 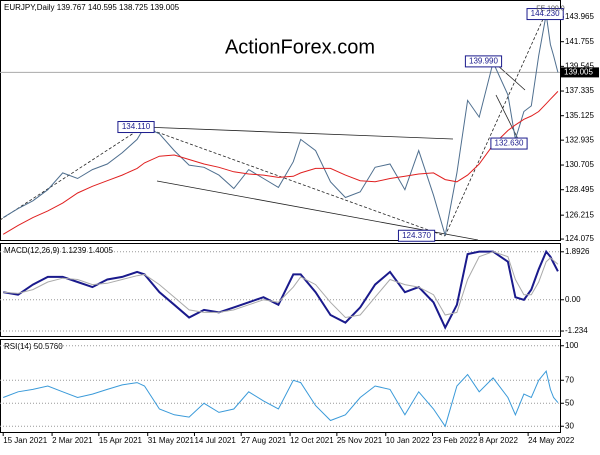 I want to click on x-tick-label: 15 Jan 2021, so click(x=25, y=440).